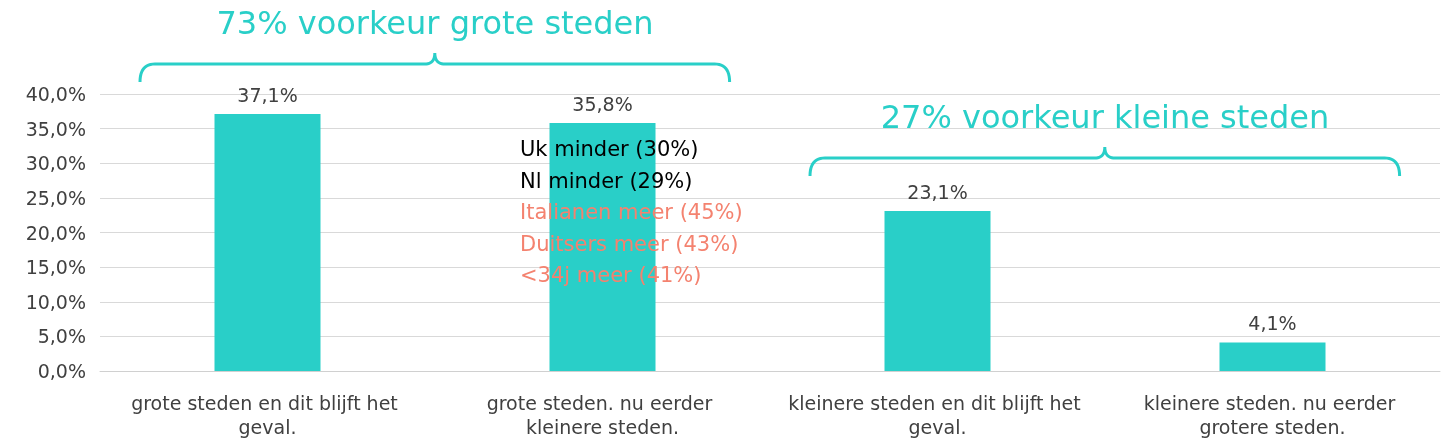  Describe the element at coordinates (1272, 323) in the screenshot. I see `data-label: 4,1%` at that location.